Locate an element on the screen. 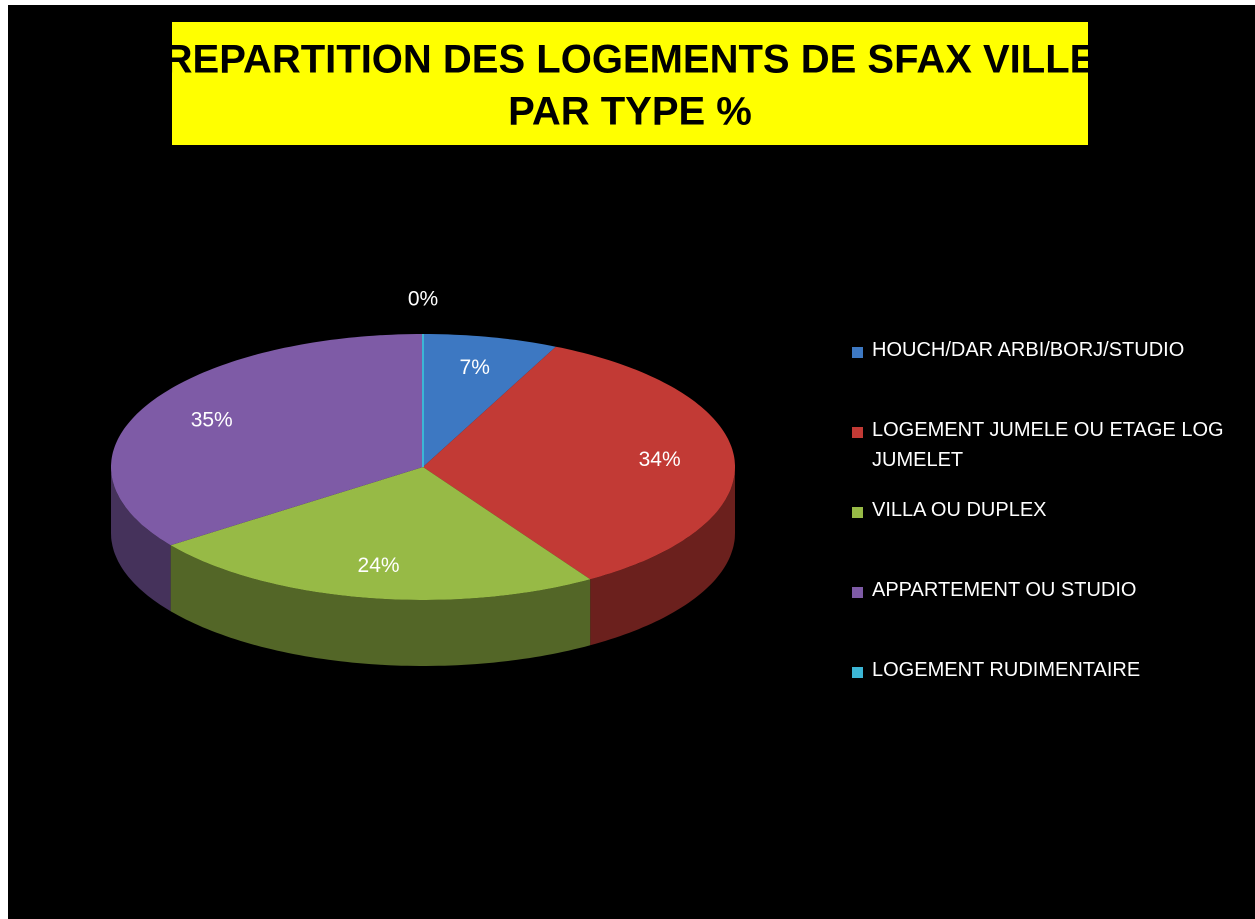 This screenshot has width=1255, height=919. chart-title: REPARTITION DES LOGEMENTS DE SFAX VILLE is located at coordinates (630, 60).